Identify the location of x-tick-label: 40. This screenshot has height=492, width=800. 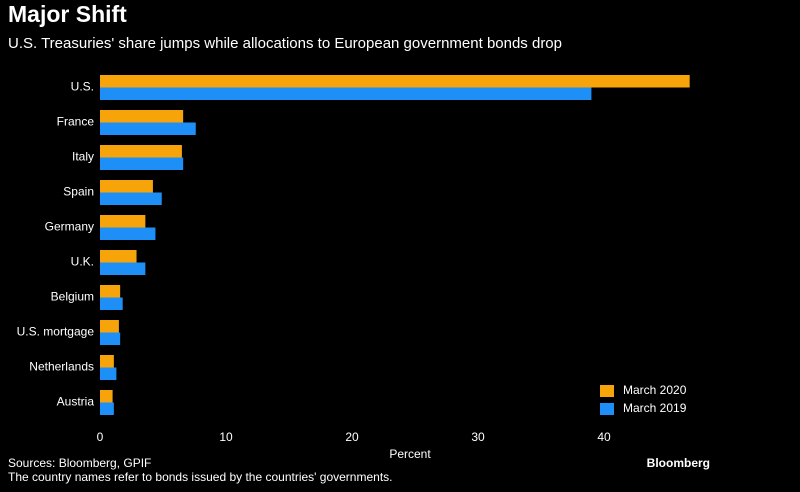
(604, 437).